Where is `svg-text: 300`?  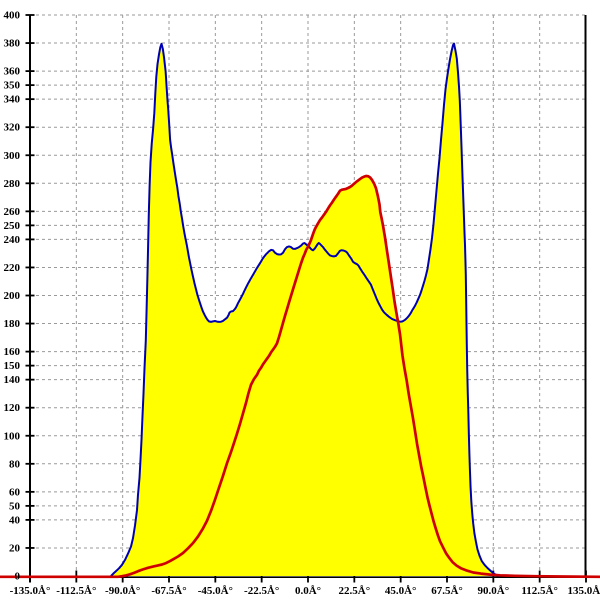 svg-text: 300 is located at coordinates (12, 156).